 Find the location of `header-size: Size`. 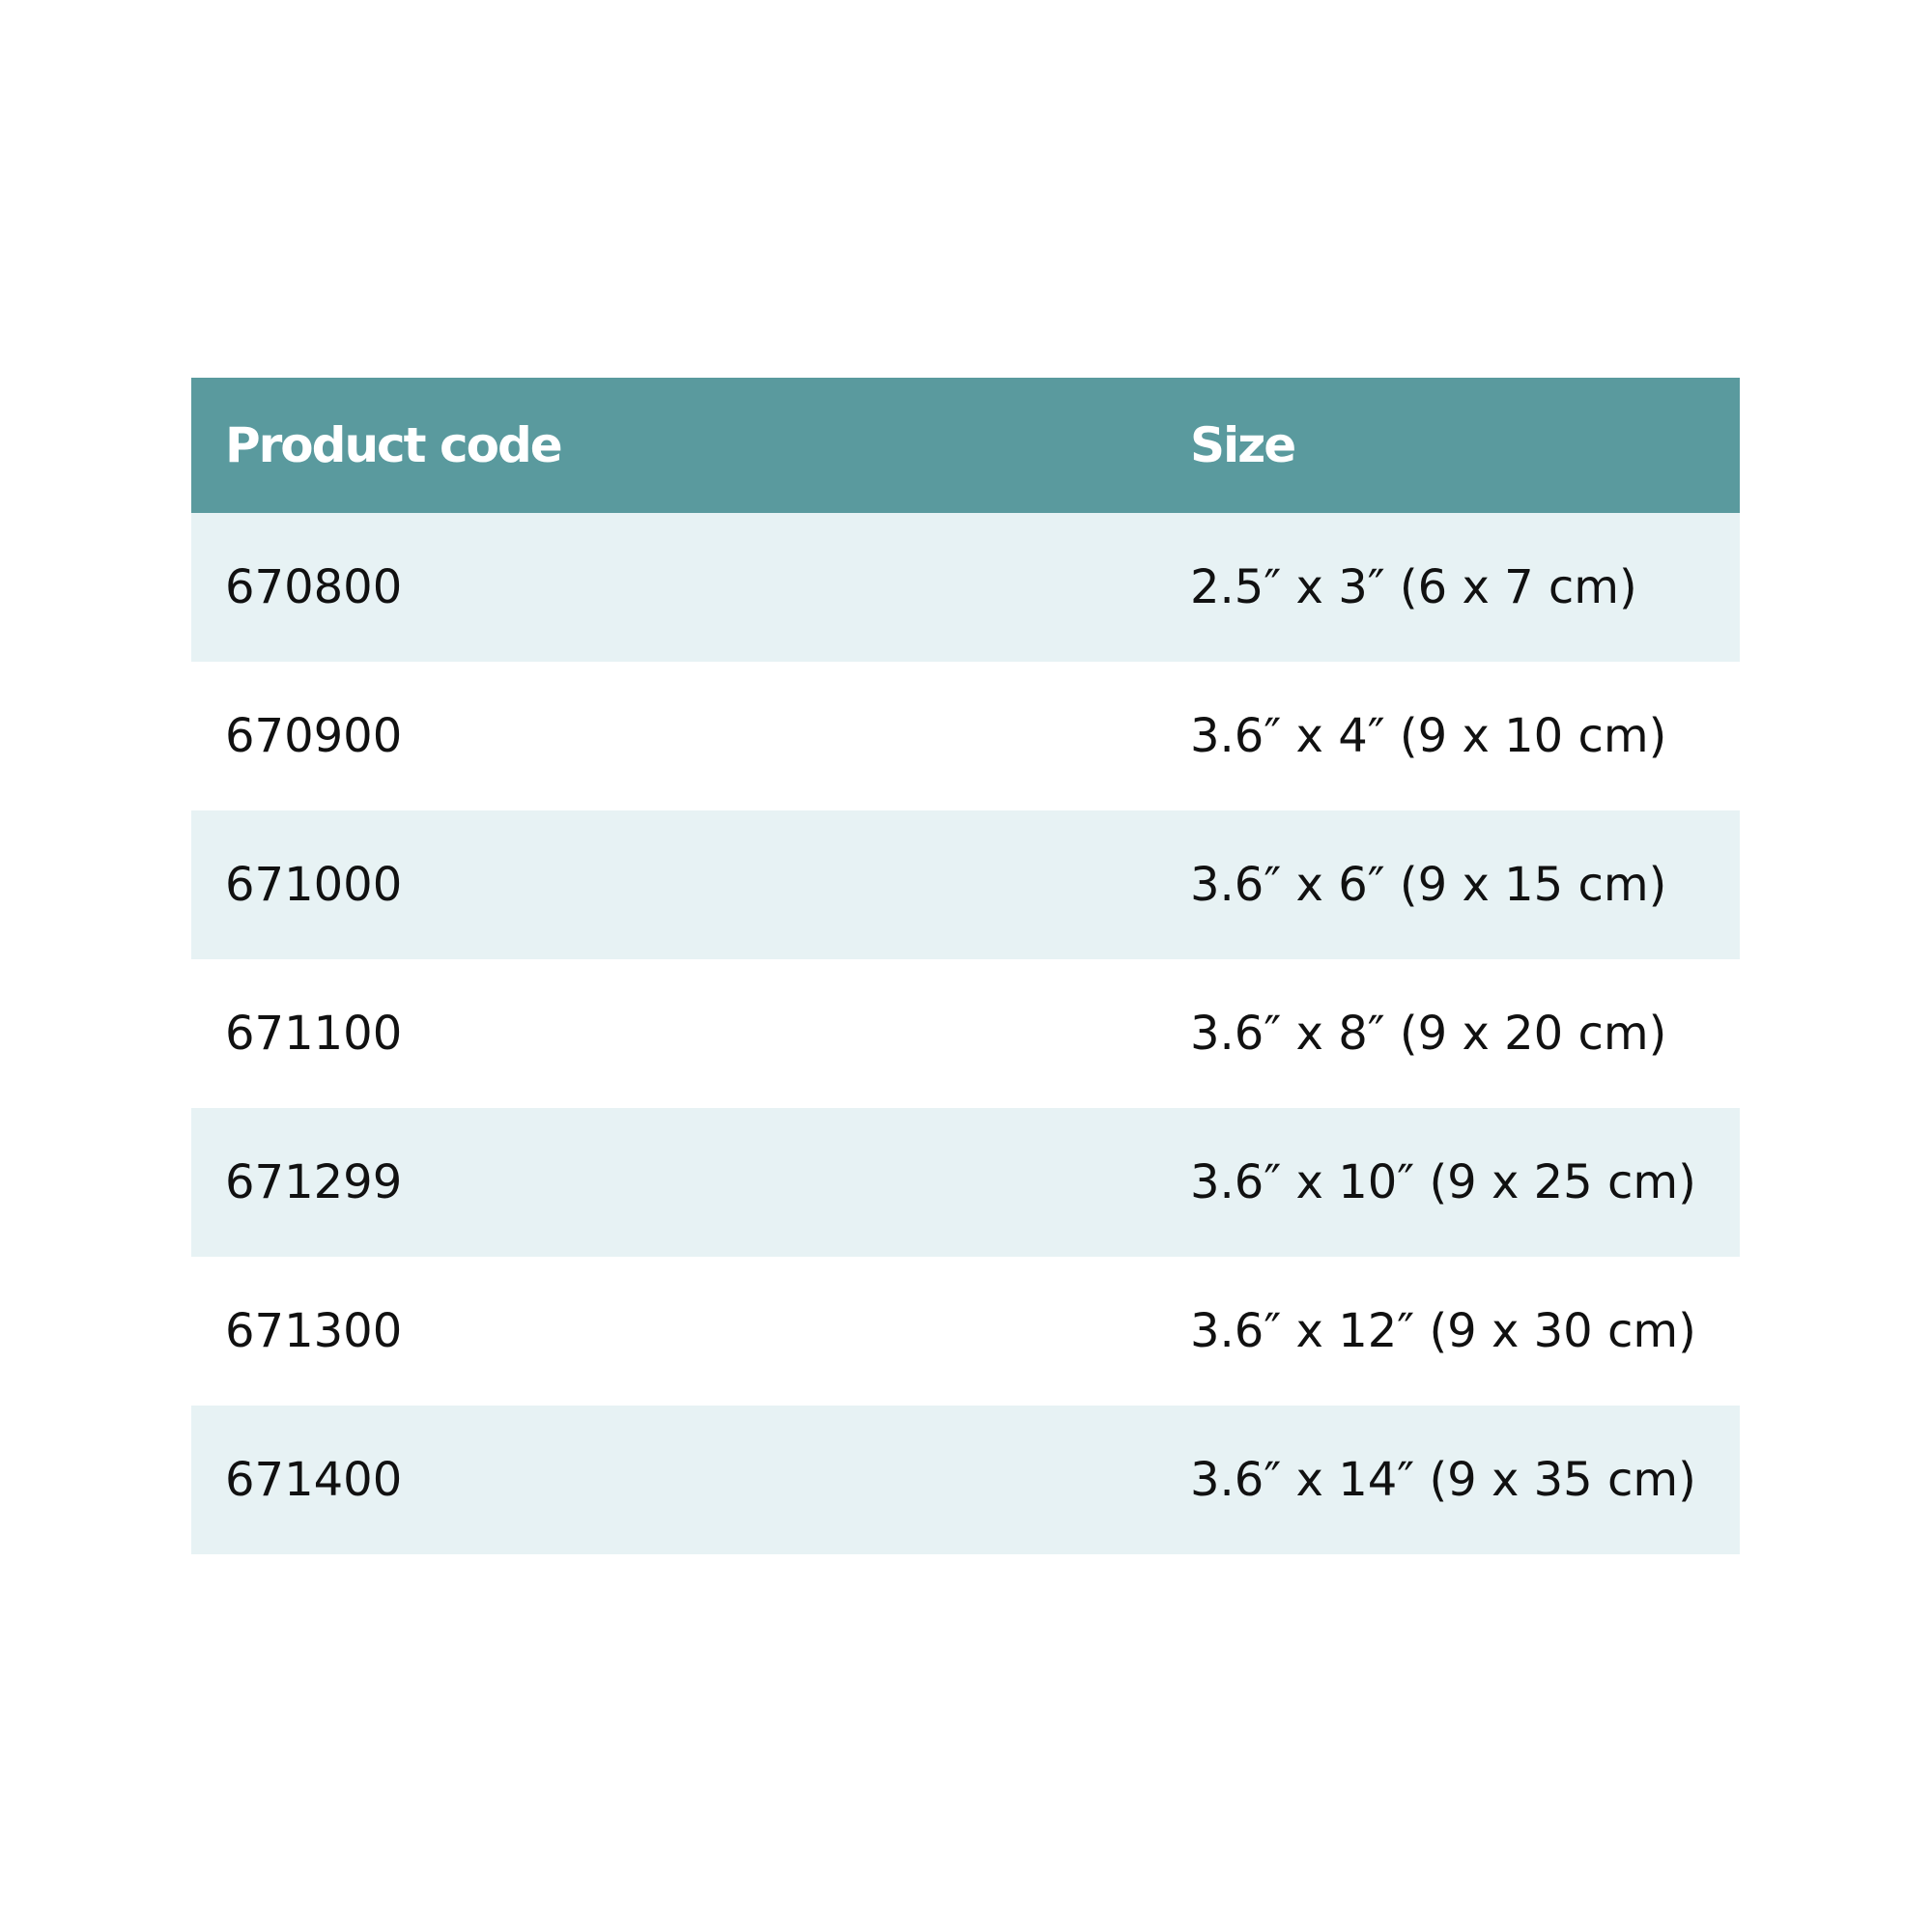

header-size: Size is located at coordinates (1243, 445).